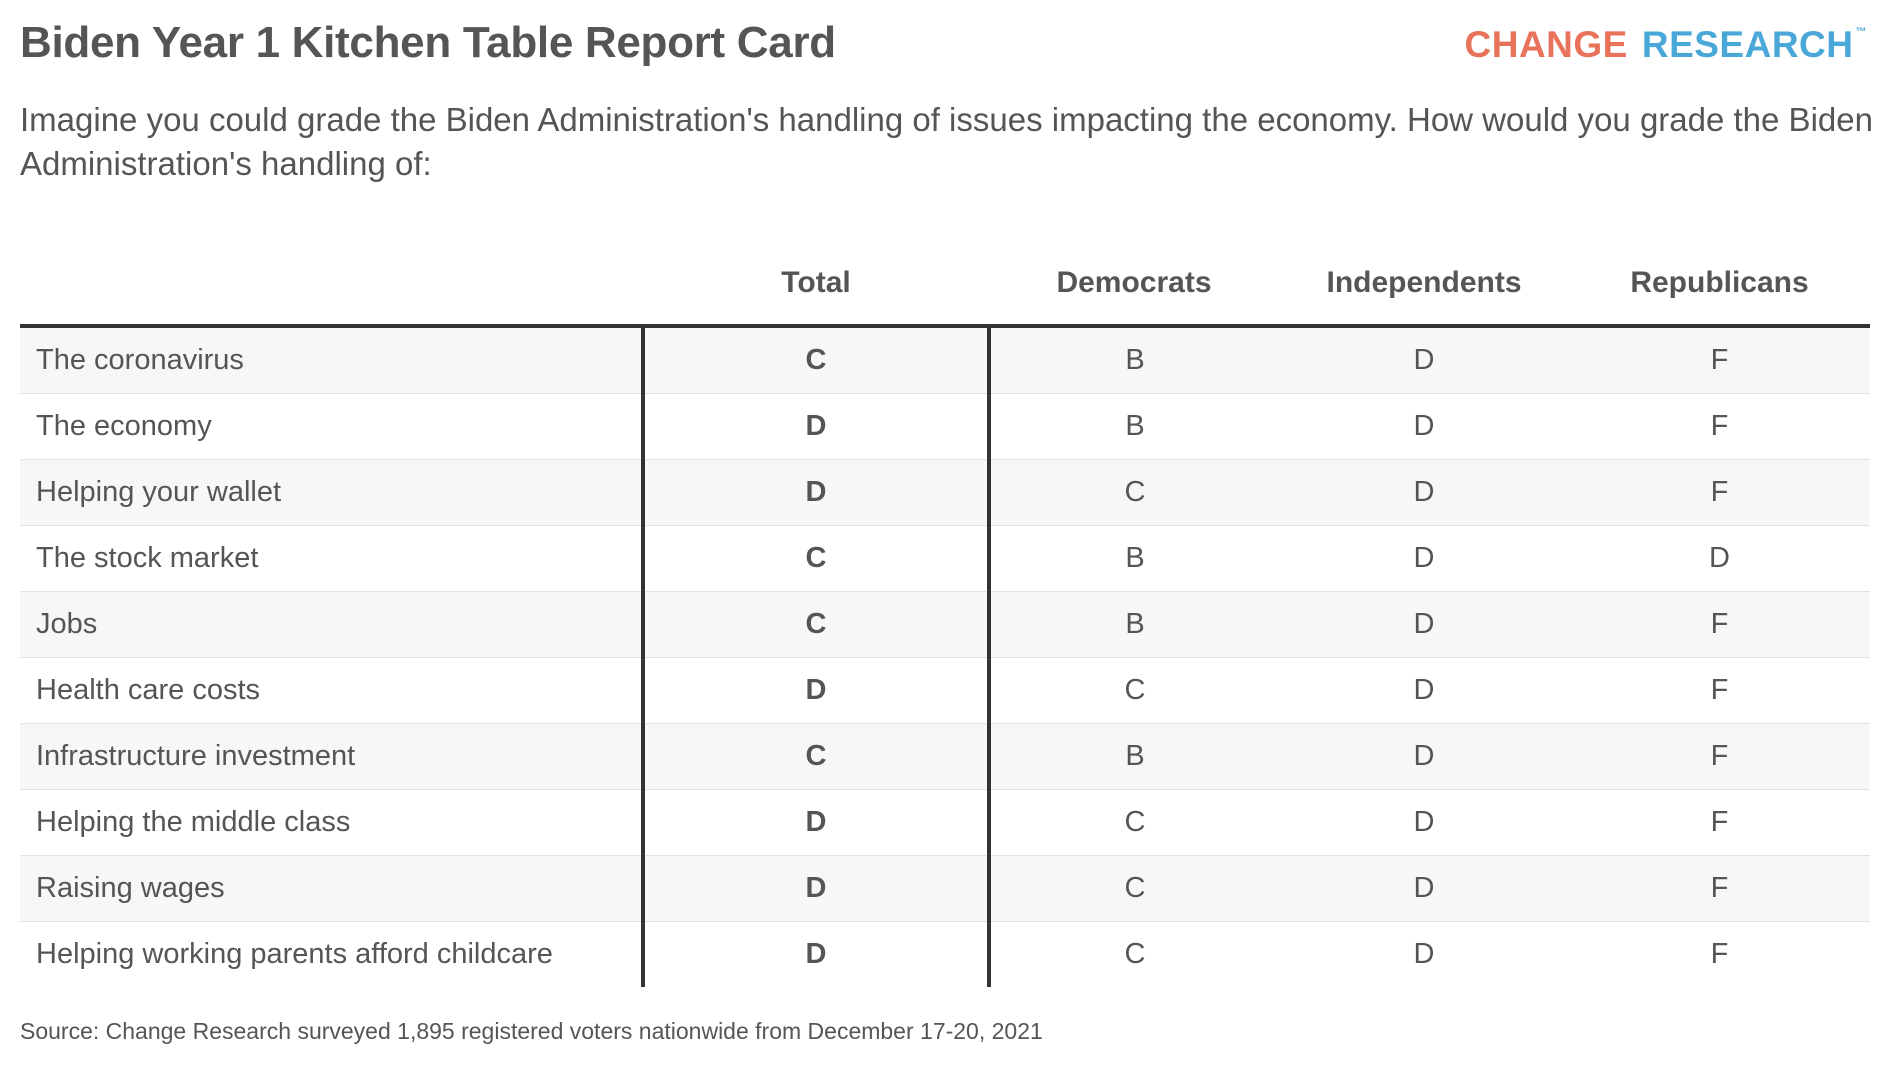  What do you see at coordinates (816, 288) in the screenshot?
I see `header-total: Total` at bounding box center [816, 288].